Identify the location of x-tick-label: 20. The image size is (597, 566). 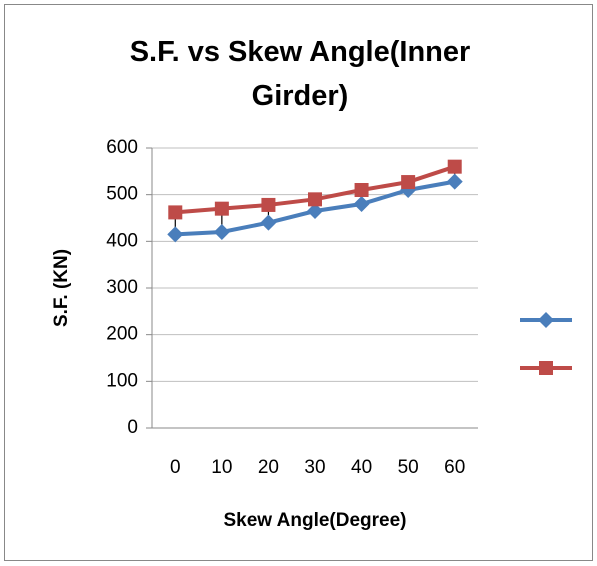
(268, 467).